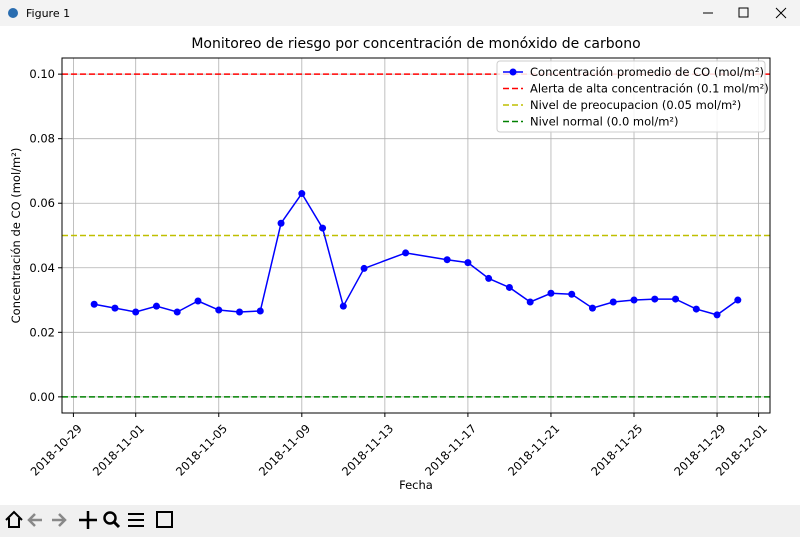 The height and width of the screenshot is (541, 800). Describe the element at coordinates (513, 72) in the screenshot. I see `legend-marker` at that location.